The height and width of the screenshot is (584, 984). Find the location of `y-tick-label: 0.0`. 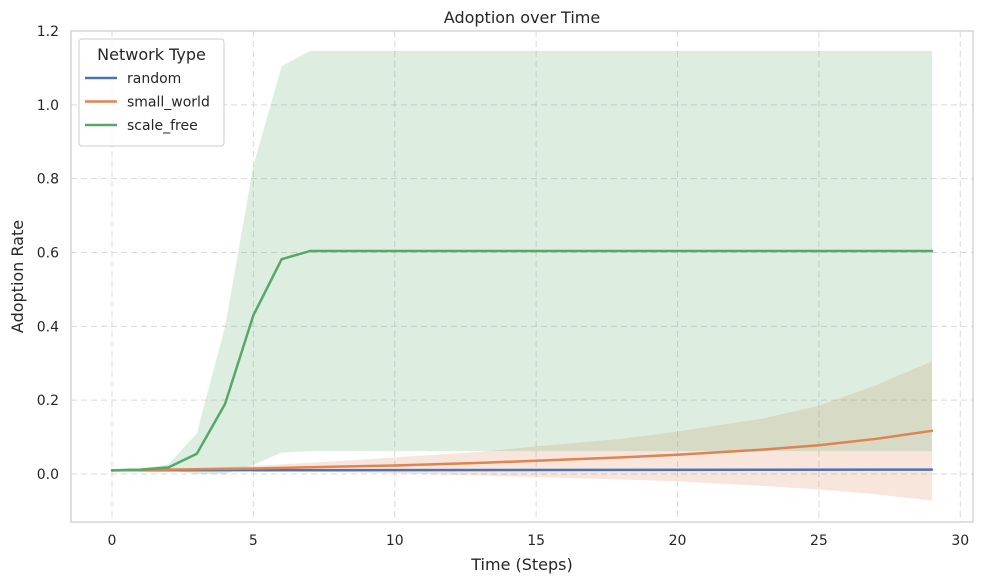

y-tick-label: 0.0 is located at coordinates (48, 475).